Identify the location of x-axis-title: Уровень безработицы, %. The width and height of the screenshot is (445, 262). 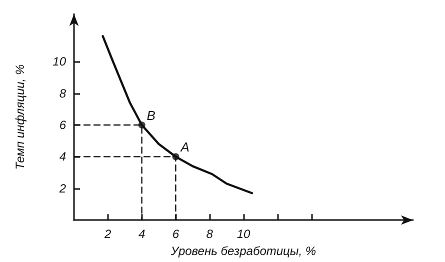
(243, 251).